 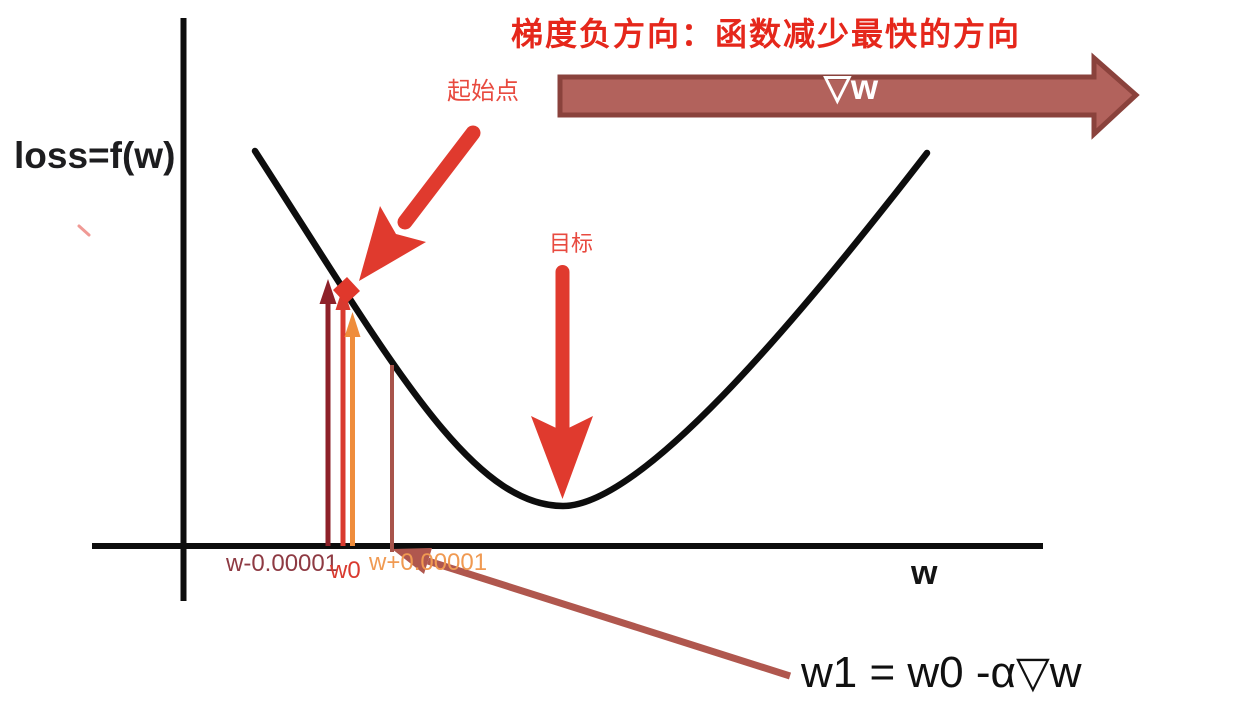 What do you see at coordinates (571, 243) in the screenshot?
I see `target-label: 目标` at bounding box center [571, 243].